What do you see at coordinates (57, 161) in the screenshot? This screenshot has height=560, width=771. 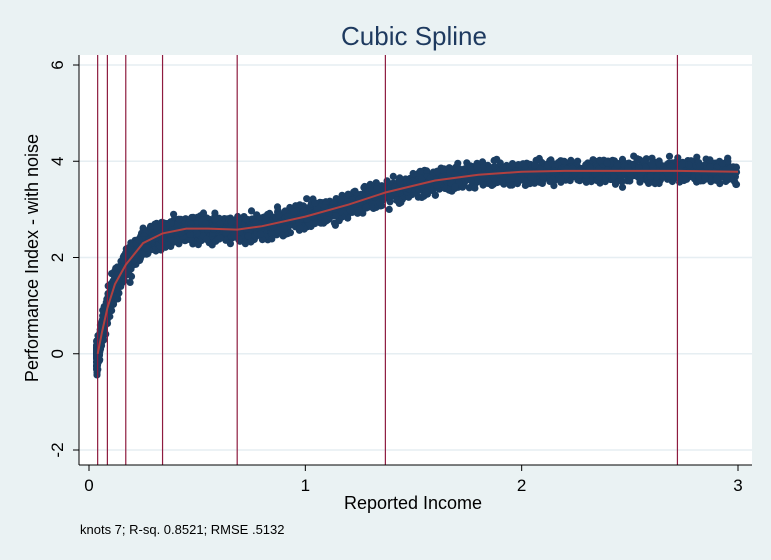 I see `y-tick-label: 4` at bounding box center [57, 161].